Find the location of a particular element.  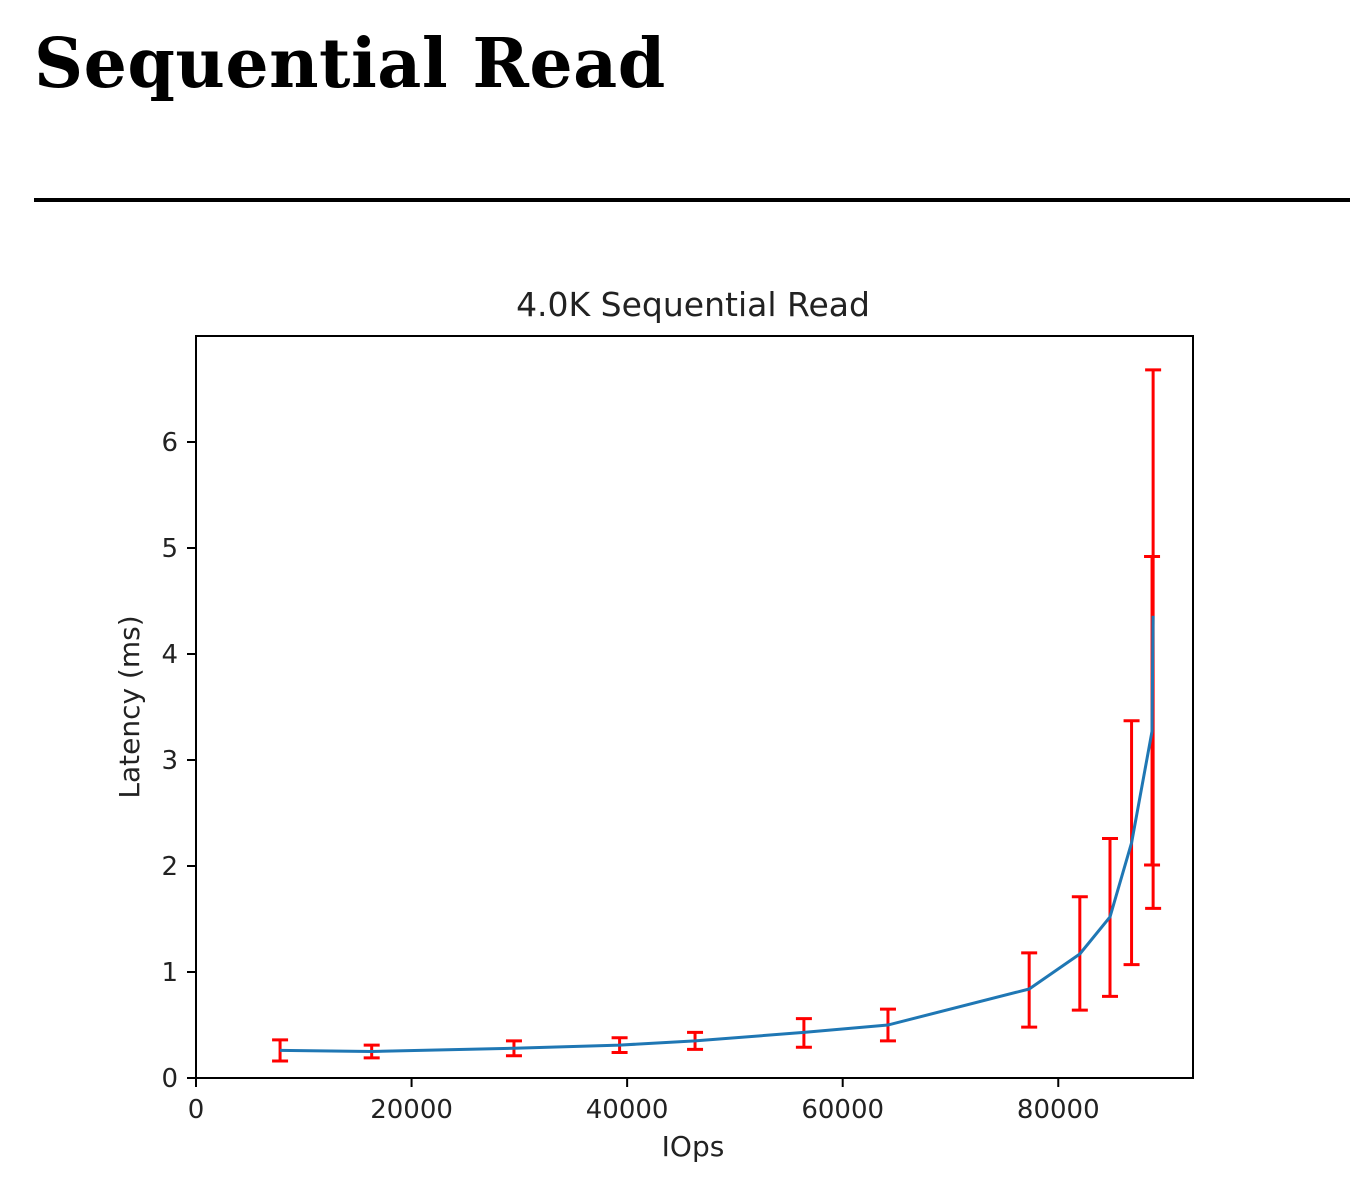

x-tick-label: 80000 is located at coordinates (1058, 1110).